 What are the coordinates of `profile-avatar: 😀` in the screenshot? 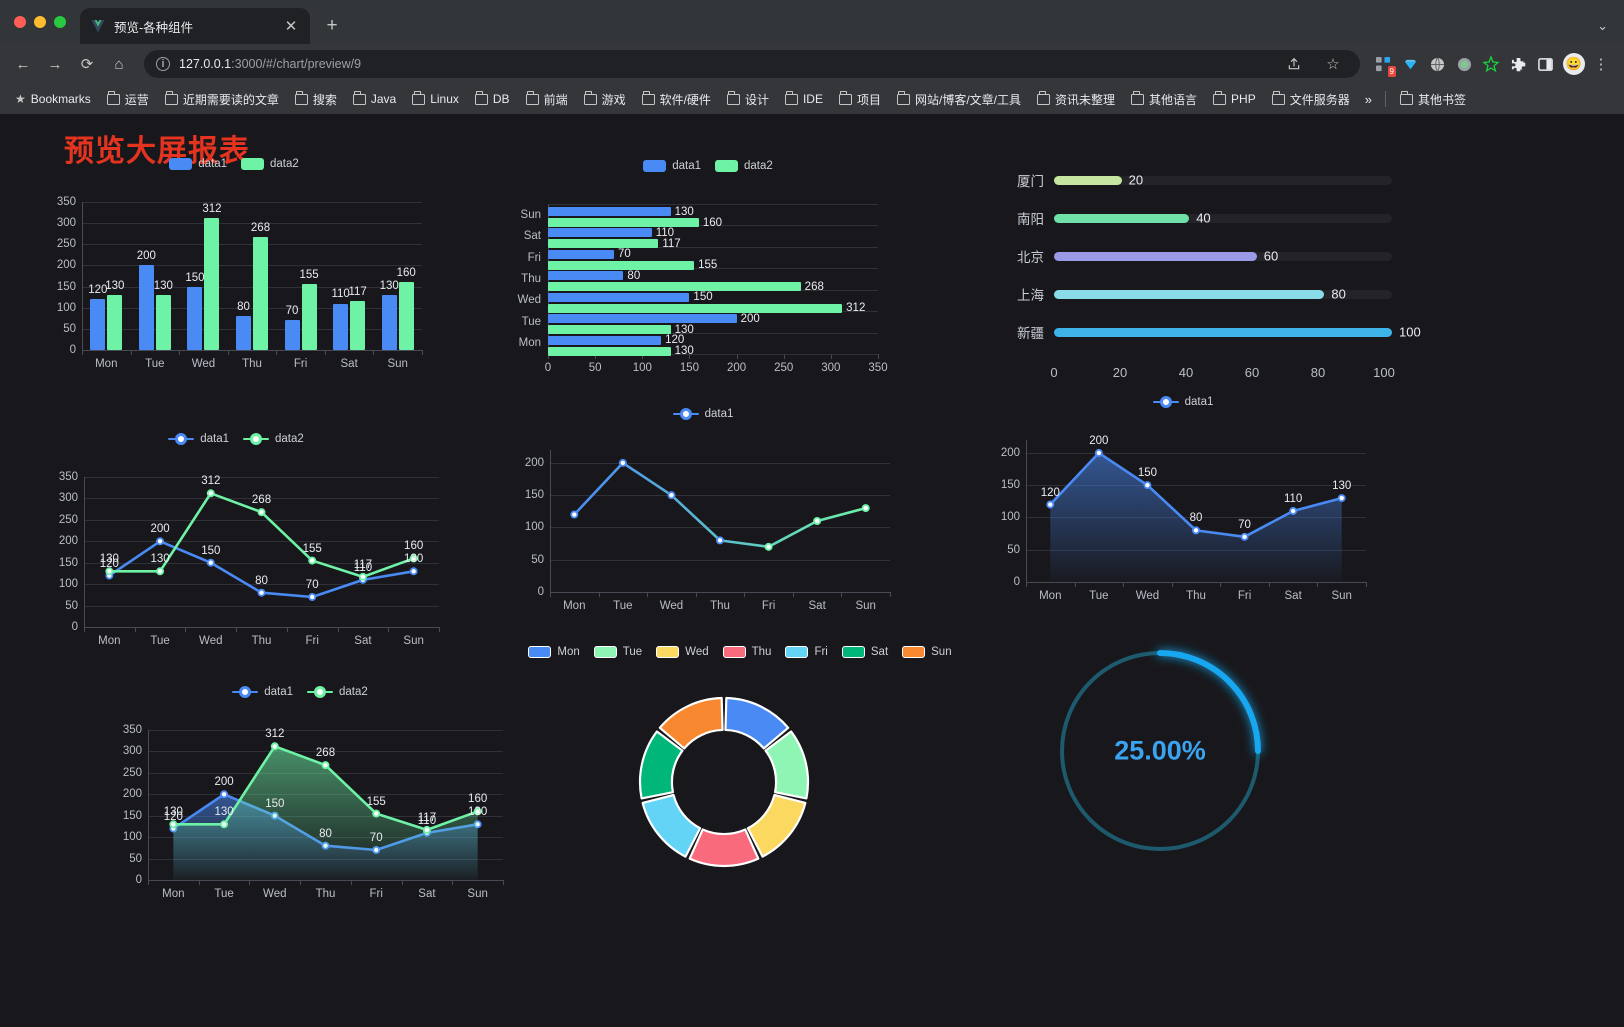 It's located at (1574, 64).